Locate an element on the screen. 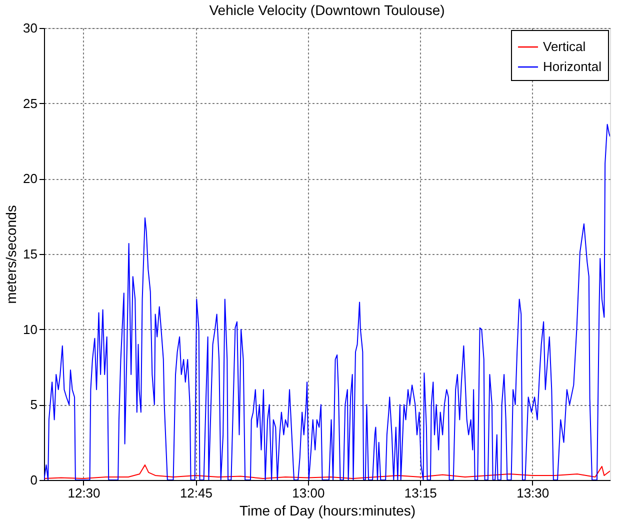 The image size is (620, 526). y-tick-label: 30 is located at coordinates (30, 28).